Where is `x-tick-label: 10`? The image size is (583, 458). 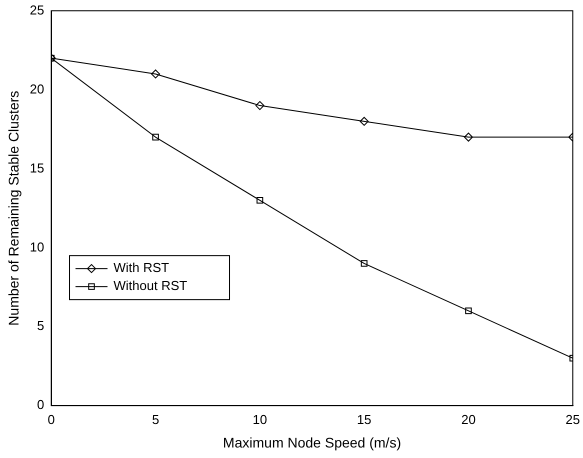 x-tick-label: 10 is located at coordinates (260, 419).